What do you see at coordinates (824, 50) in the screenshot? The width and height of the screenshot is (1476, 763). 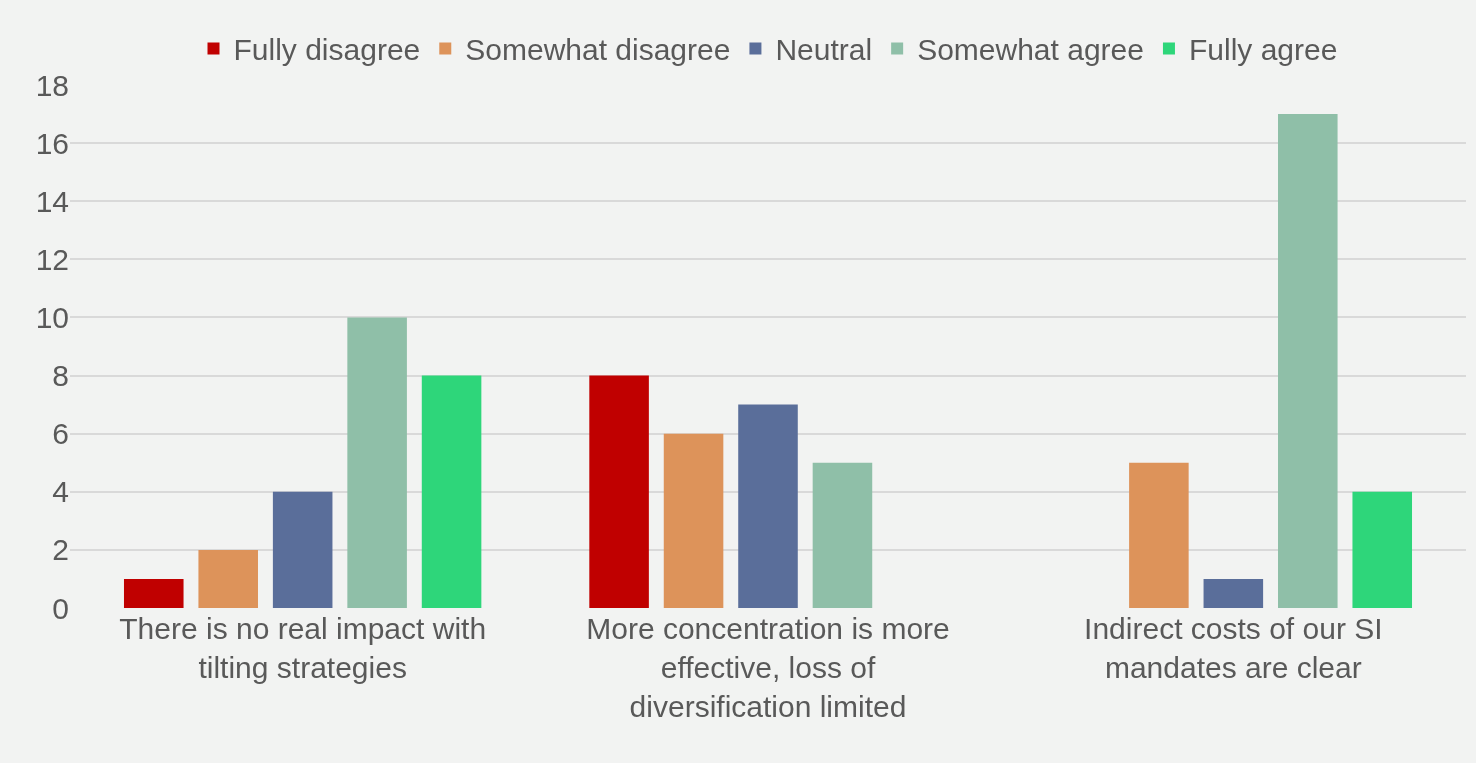 I see `legend-label: Neutral` at bounding box center [824, 50].